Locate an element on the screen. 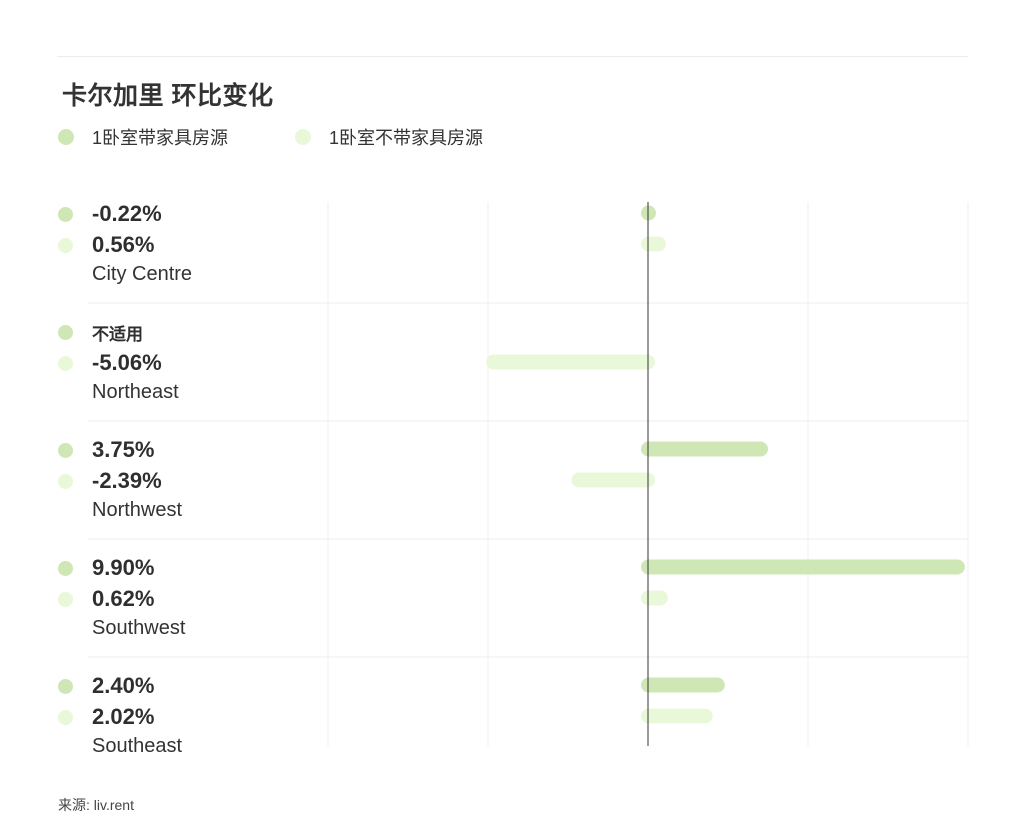 The image size is (1024, 836). legend-swatch-furnished is located at coordinates (66, 137).